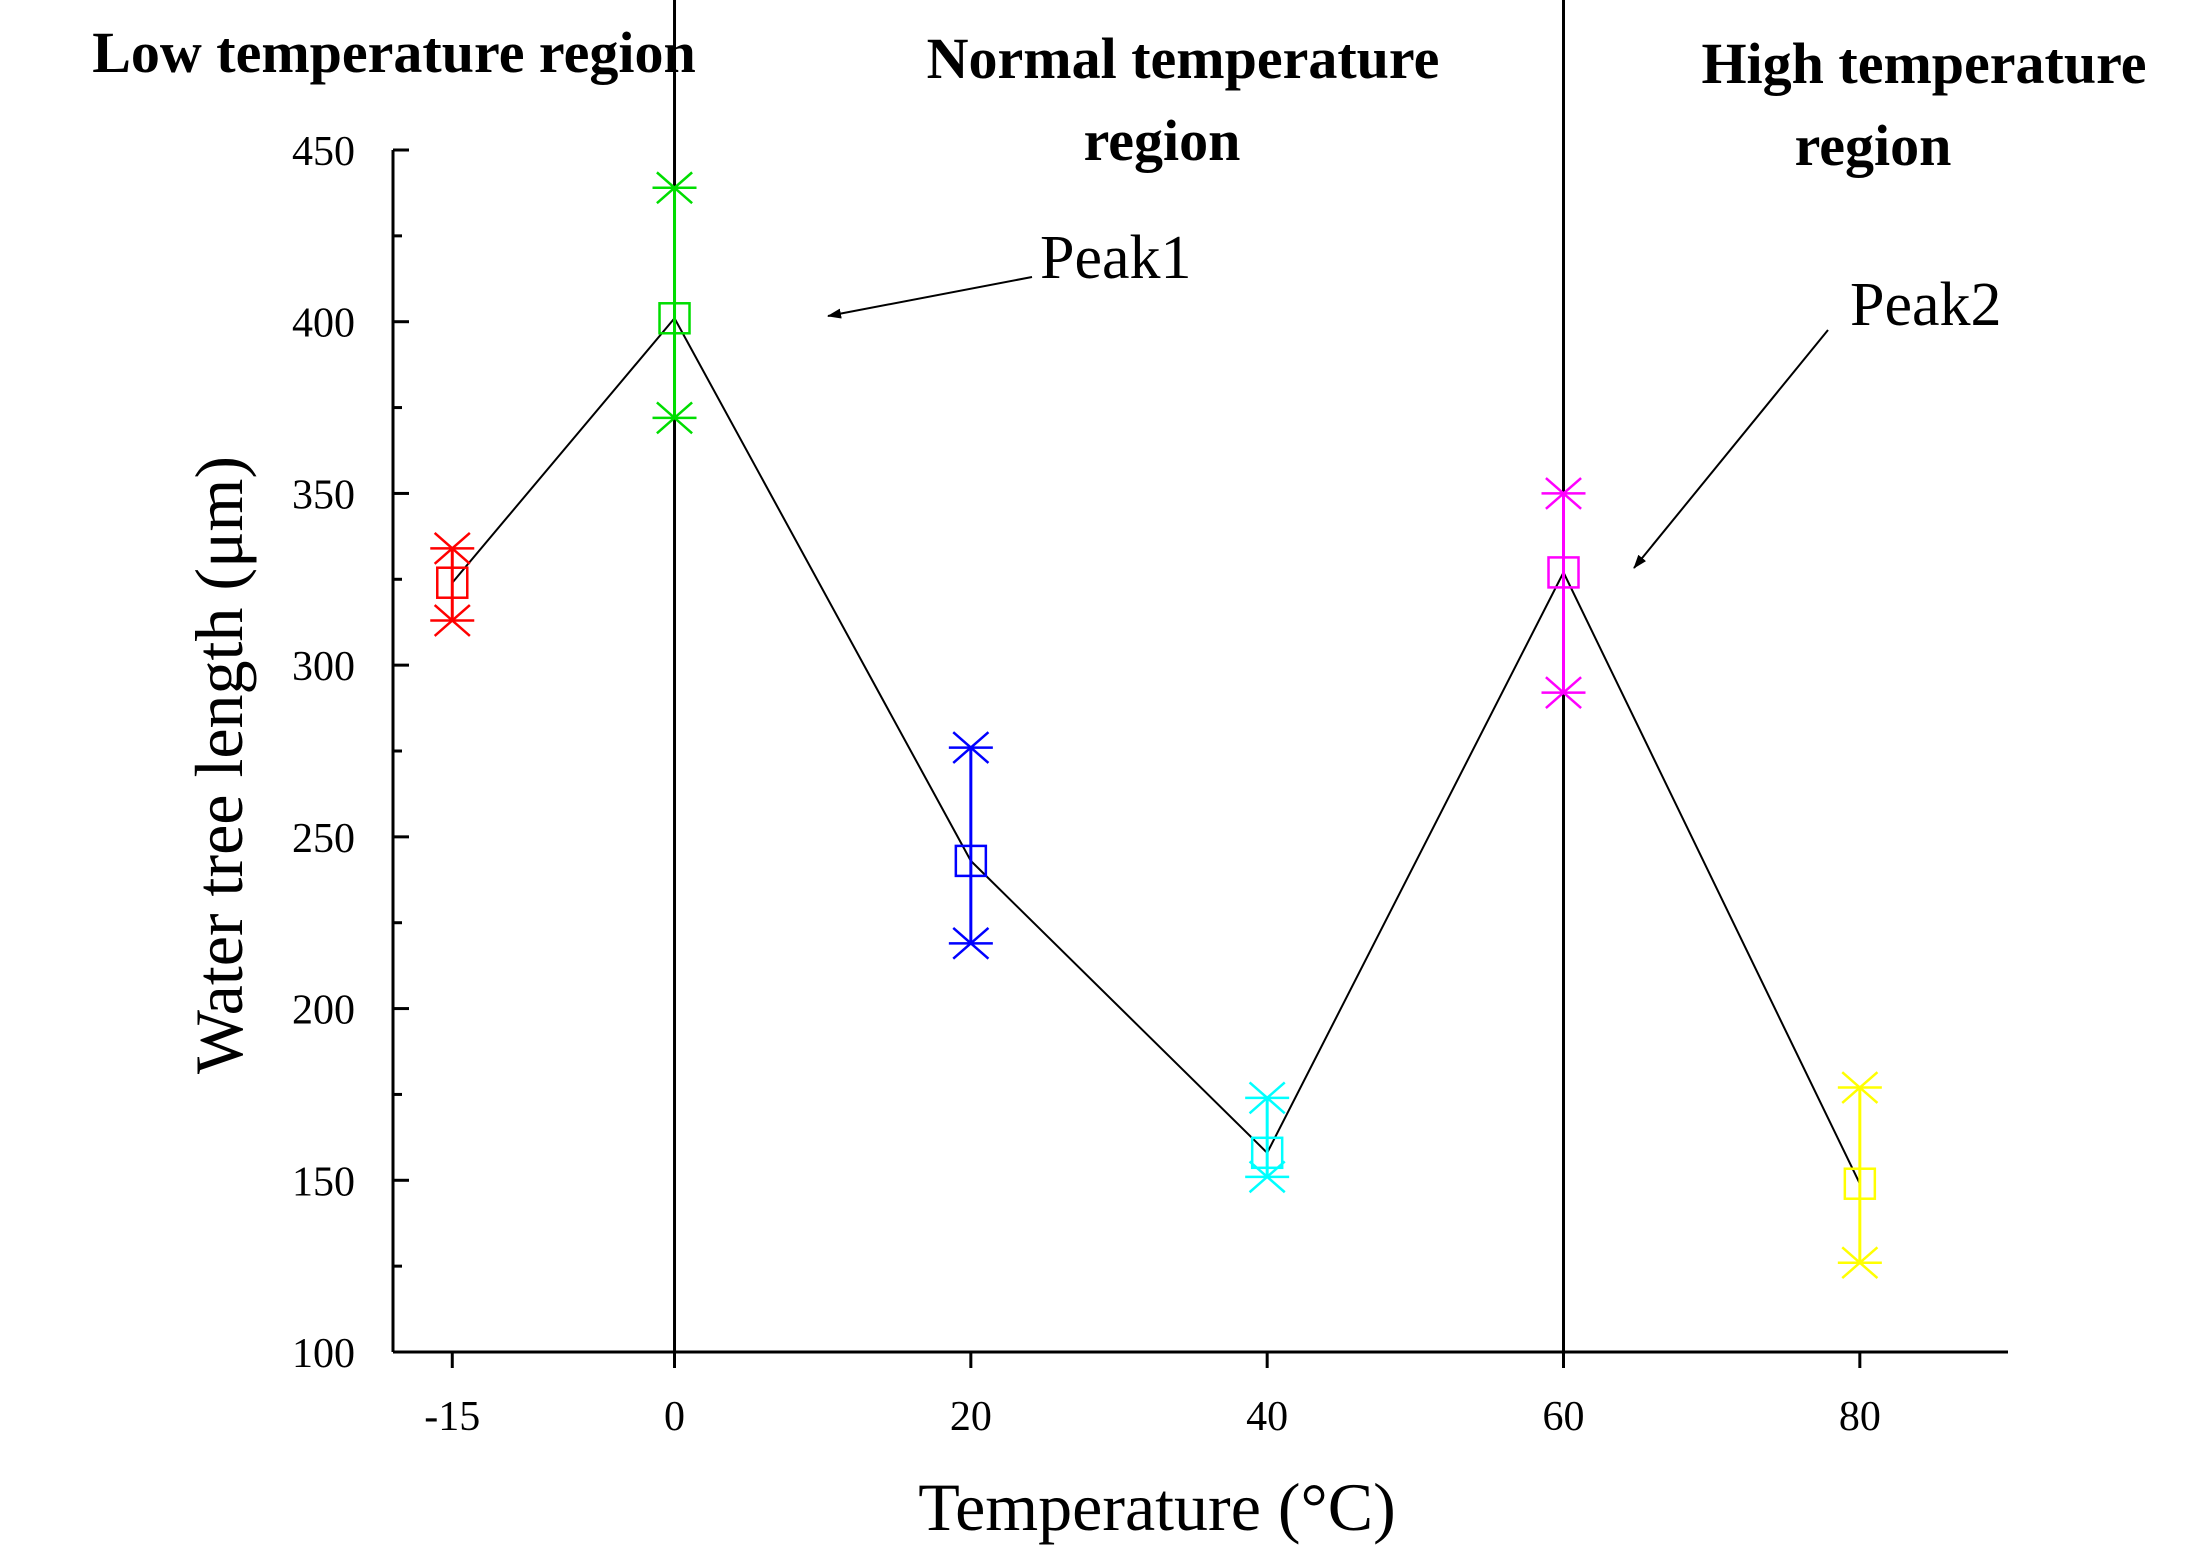  I want to click on x-tick-label: 0, so click(674, 1417).